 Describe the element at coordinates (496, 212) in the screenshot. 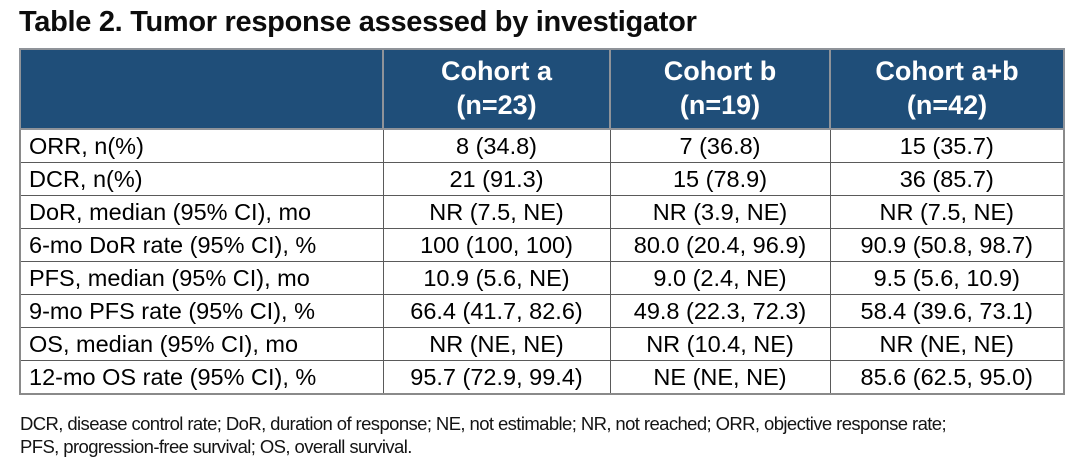

I see `cell-cohort-a: NR (7.5, NE)` at that location.